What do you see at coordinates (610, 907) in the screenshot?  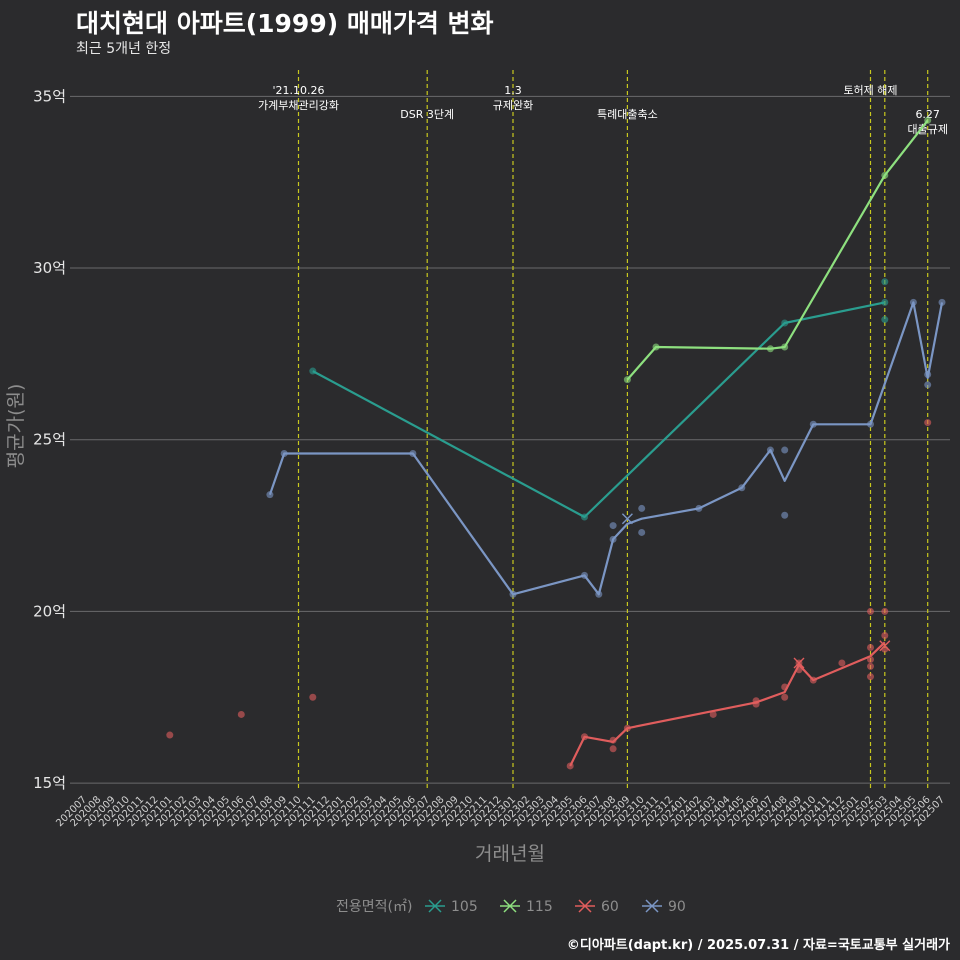 I see `legend-label: 60` at bounding box center [610, 907].